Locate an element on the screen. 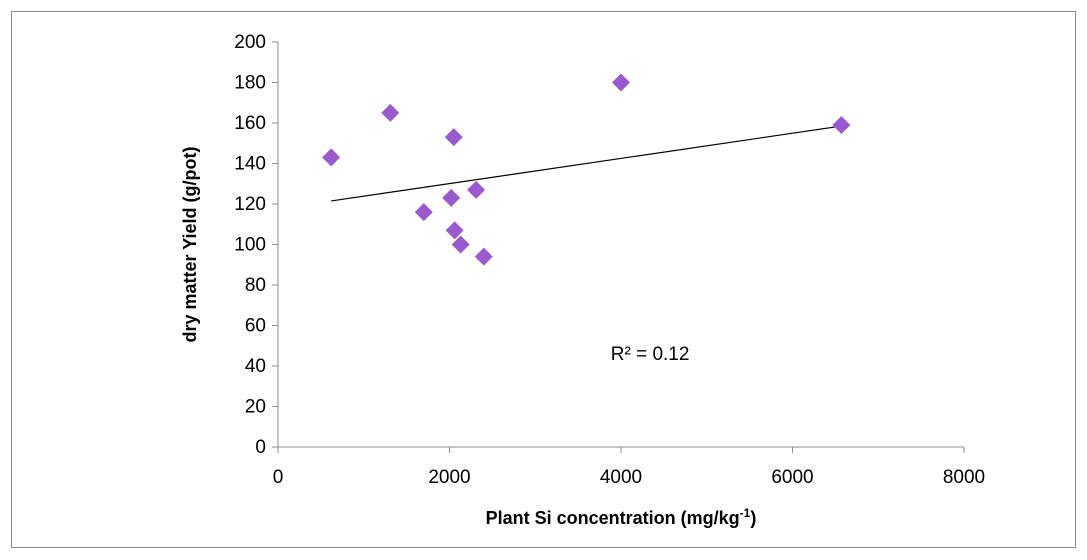 The width and height of the screenshot is (1087, 560). x-axis-title-text: Plant Si concentration (mg/kg is located at coordinates (613, 518).